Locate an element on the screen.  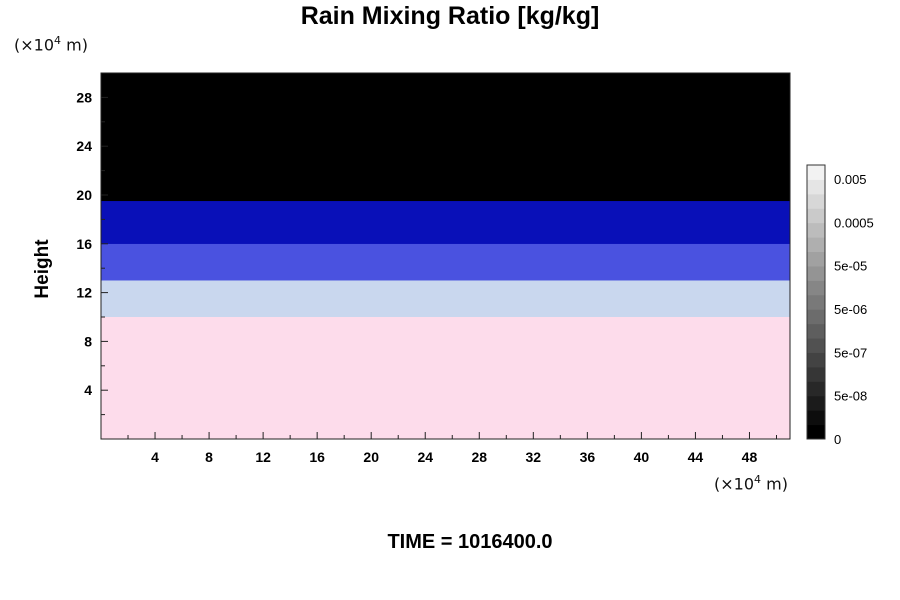
x-tick-label: 8 is located at coordinates (209, 457).